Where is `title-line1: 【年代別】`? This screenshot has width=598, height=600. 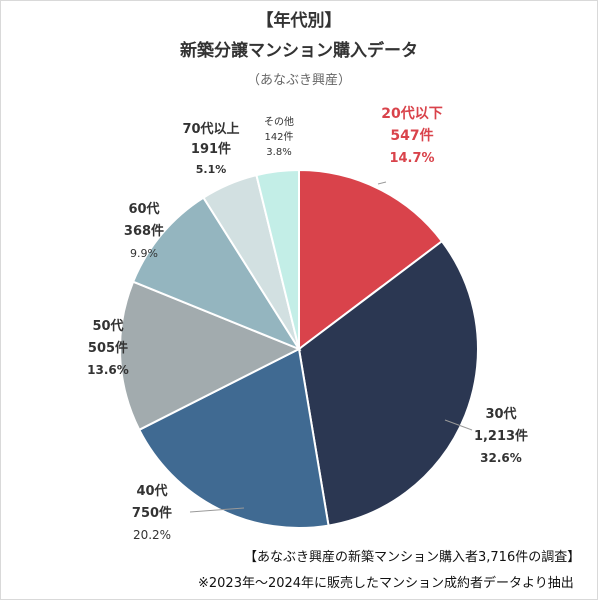 title-line1: 【年代別】 is located at coordinates (299, 21).